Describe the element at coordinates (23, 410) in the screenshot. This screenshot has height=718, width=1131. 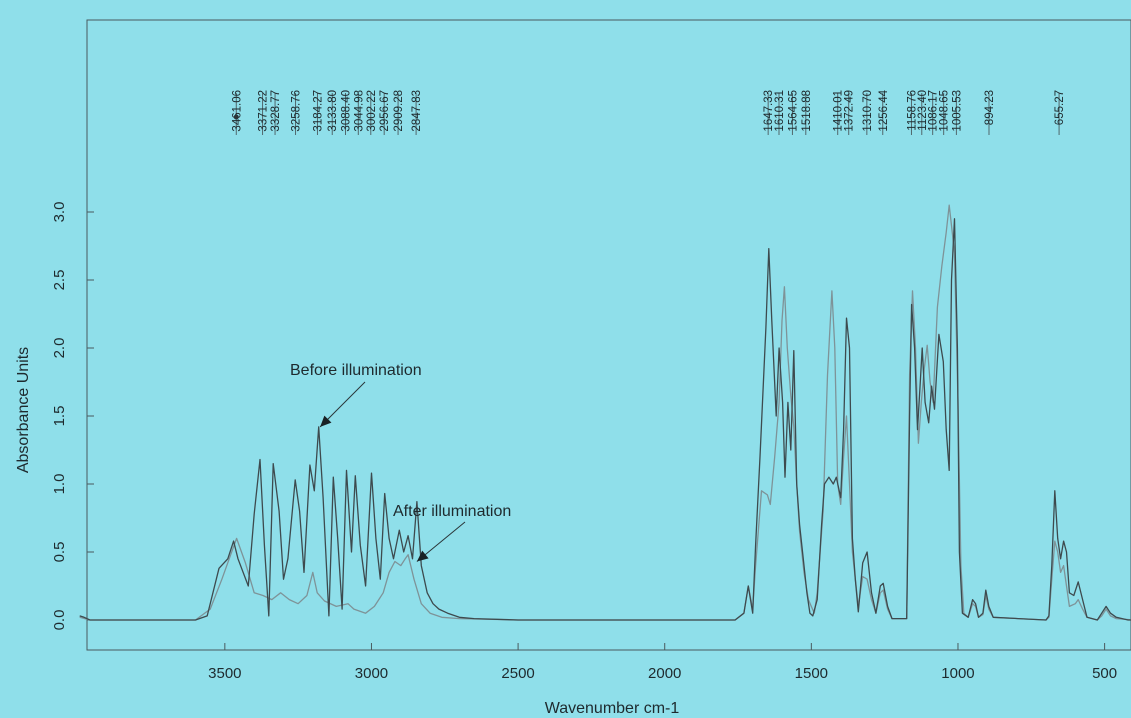
I see `y-axis-title: Absorbance Units` at that location.